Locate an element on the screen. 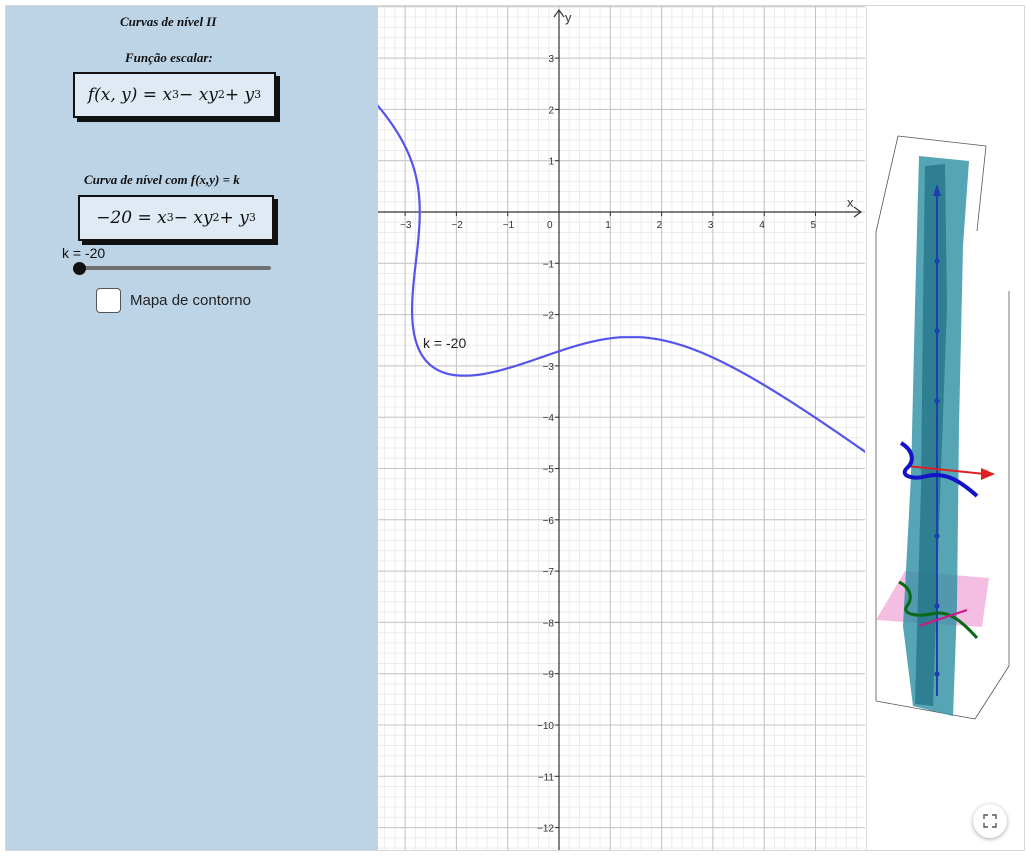 The width and height of the screenshot is (1027, 856). z-axis-points is located at coordinates (937, 467).